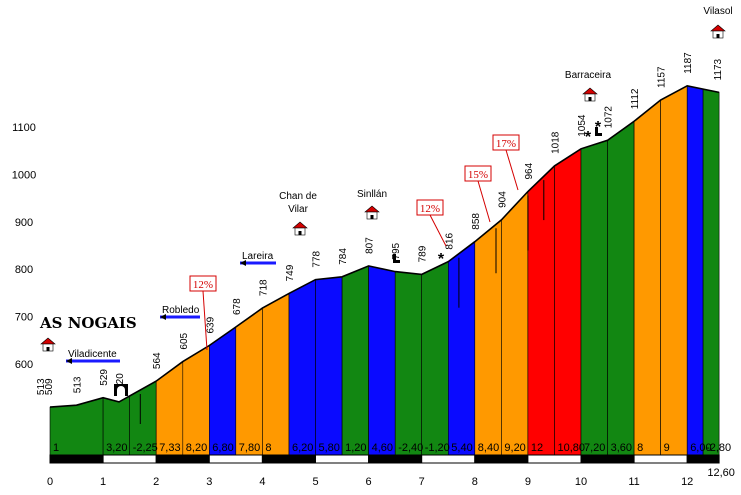  I want to click on altitude-label: 1054, so click(582, 125).